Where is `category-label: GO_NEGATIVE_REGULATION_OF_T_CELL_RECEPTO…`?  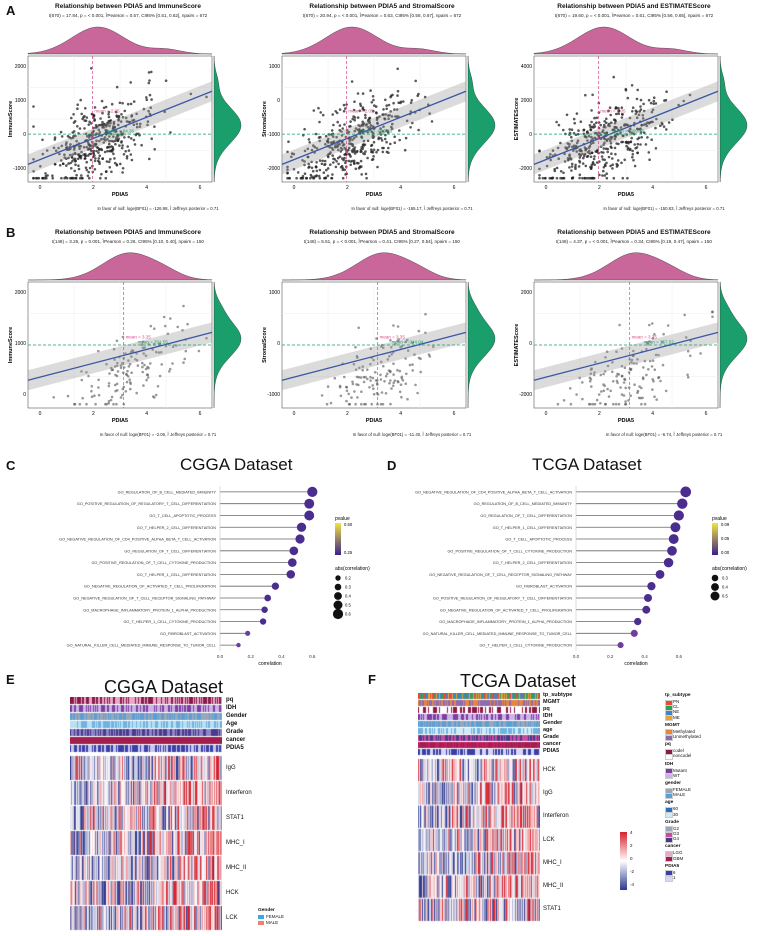 category-label: GO_NEGATIVE_REGULATION_OF_T_CELL_RECEPTO… is located at coordinates (144, 598).